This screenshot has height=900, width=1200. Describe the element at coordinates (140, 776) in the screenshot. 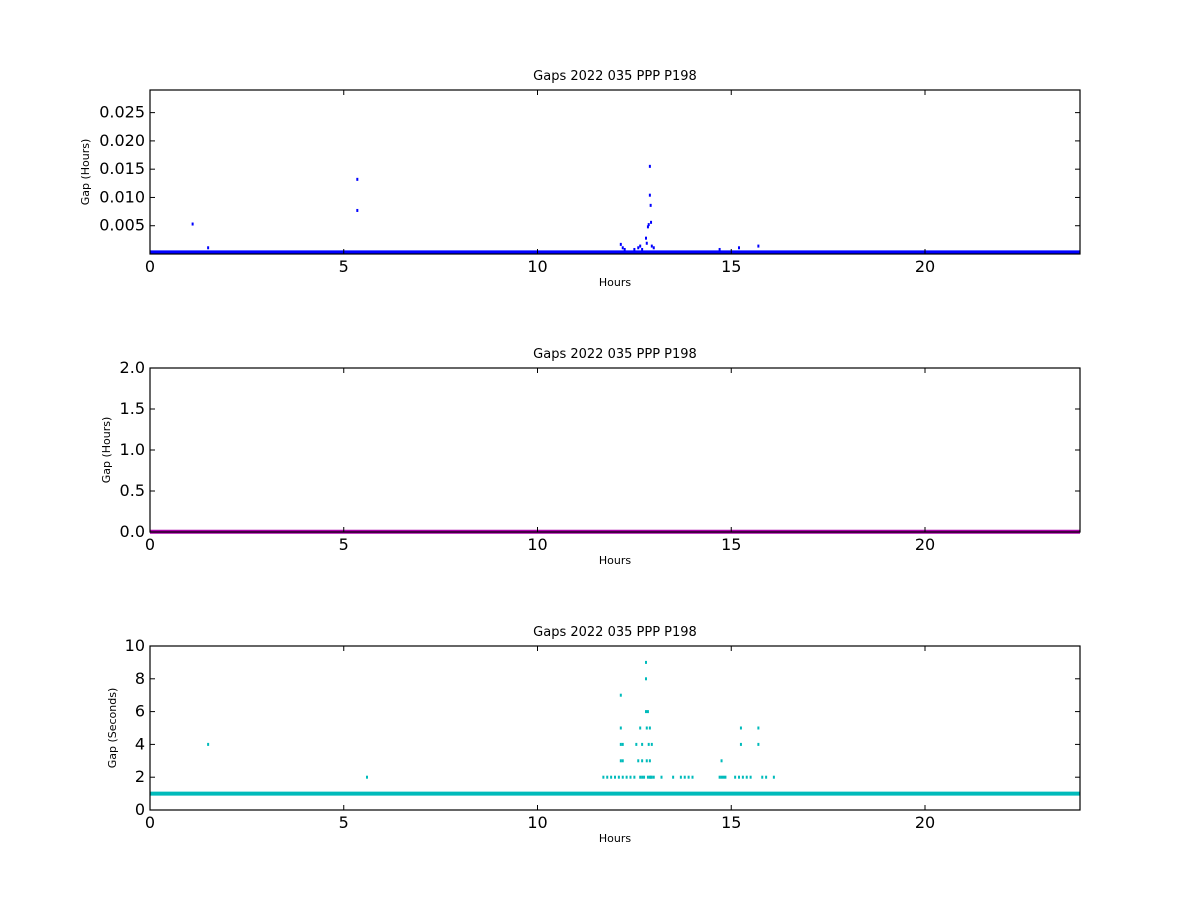

I see `y-tick-label: 2` at that location.